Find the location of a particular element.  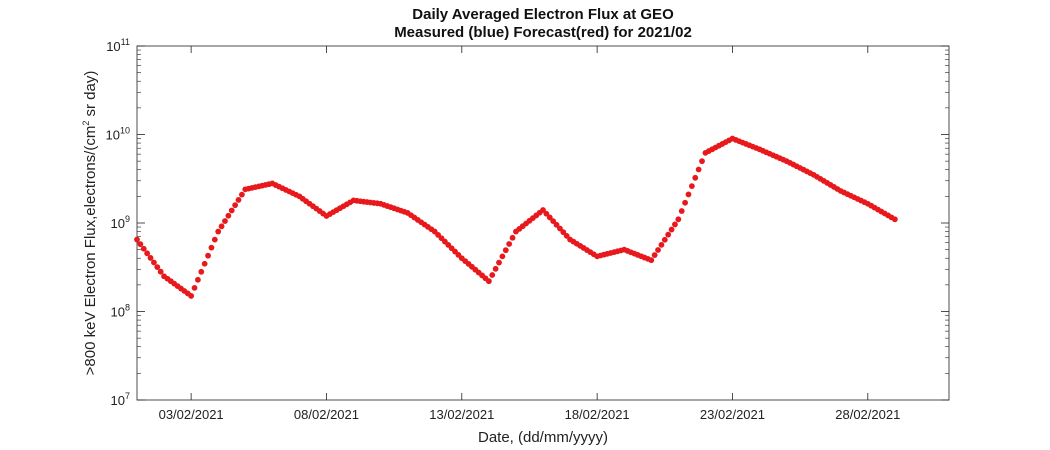

x-tick-label: 23/02/2021 is located at coordinates (732, 414).